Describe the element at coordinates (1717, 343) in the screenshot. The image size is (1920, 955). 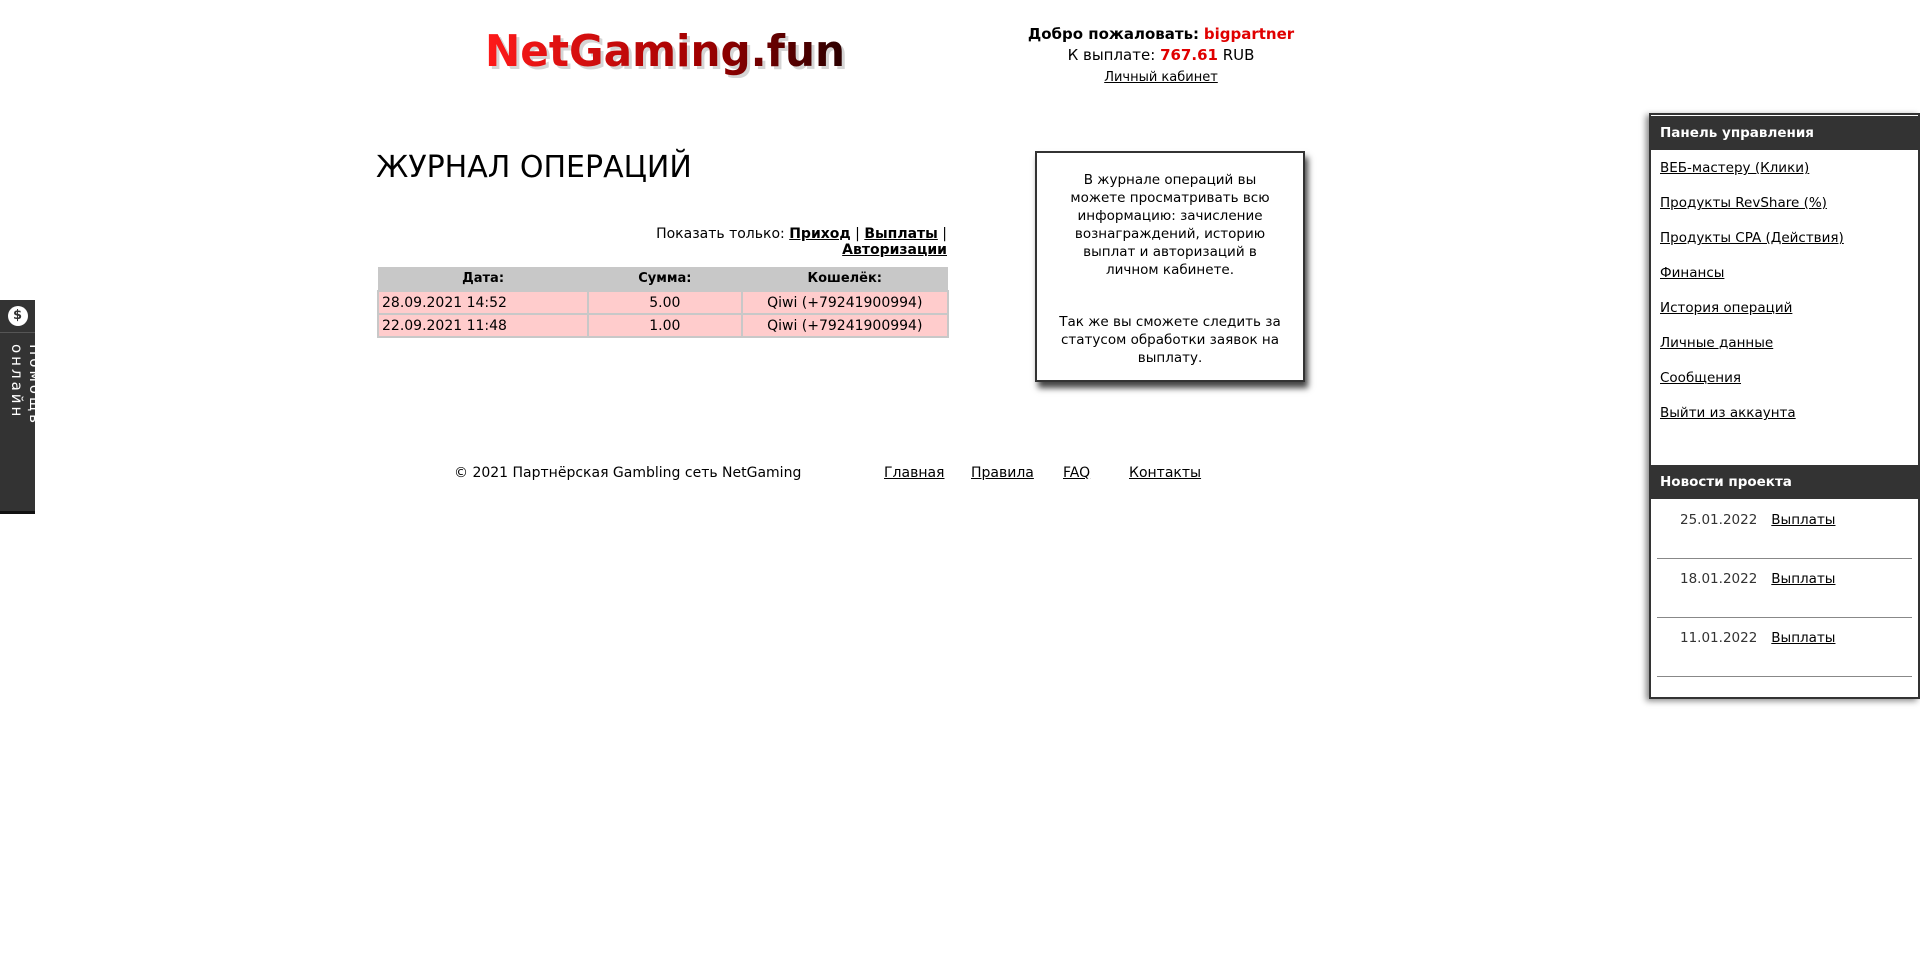
I see `menu-personal: Личные данные` at that location.